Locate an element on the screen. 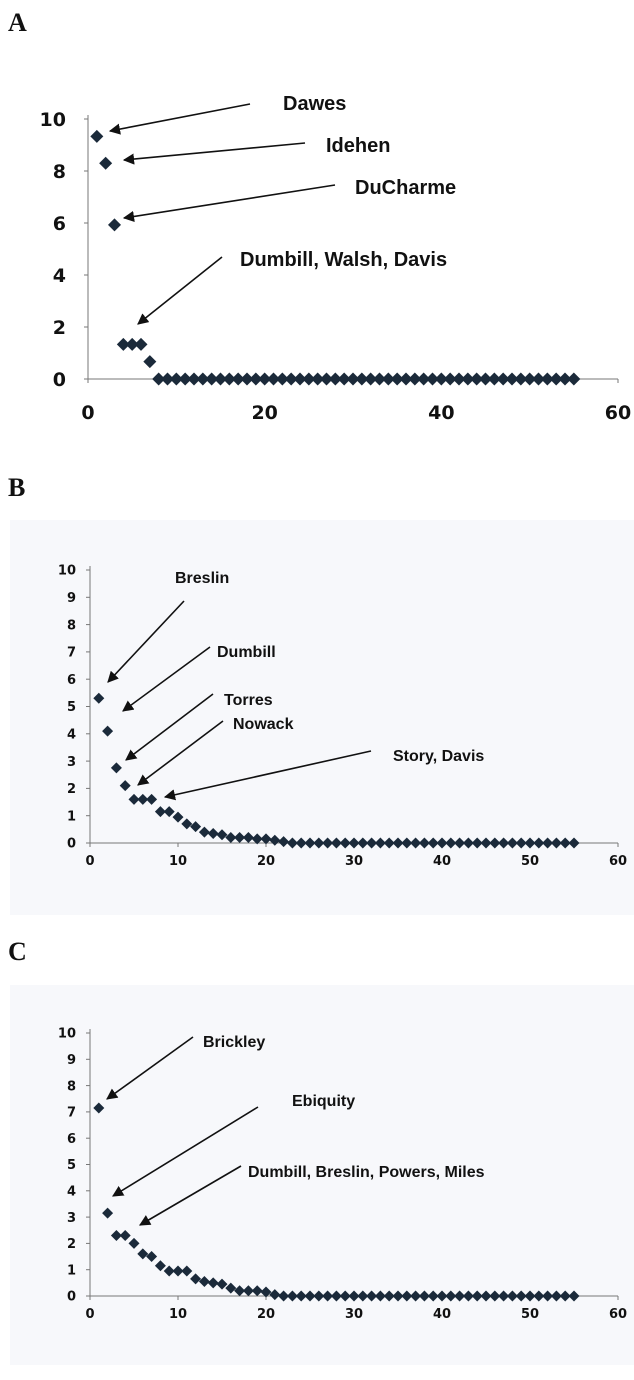  y-tick-label: 8 is located at coordinates (59, 172).